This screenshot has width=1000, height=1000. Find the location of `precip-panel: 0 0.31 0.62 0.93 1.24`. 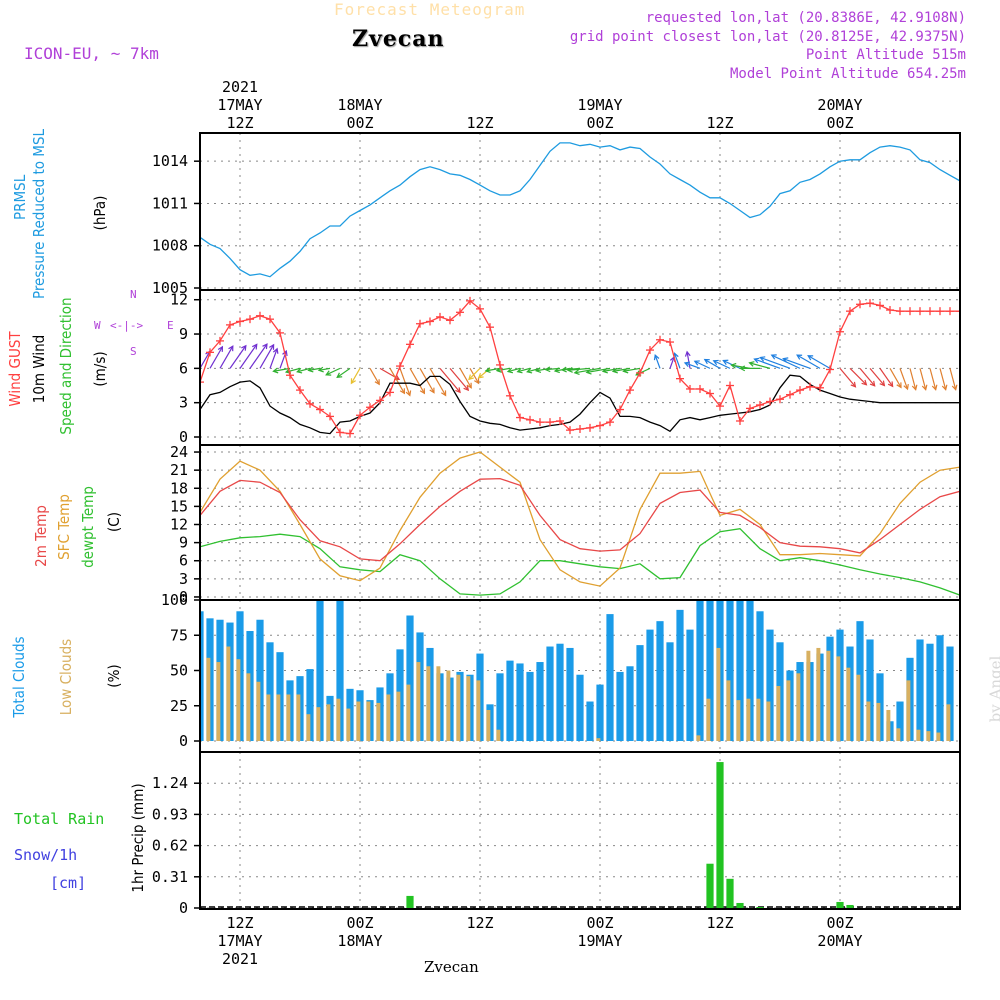

precip-panel: 0 0.31 0.62 0.93 1.24 is located at coordinates (556, 839).